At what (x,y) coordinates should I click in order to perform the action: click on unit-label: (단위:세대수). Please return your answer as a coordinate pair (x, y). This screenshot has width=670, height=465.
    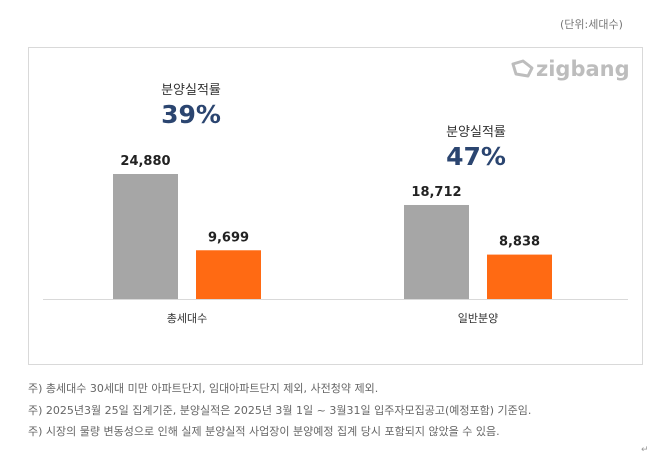
    Looking at the image, I should click on (591, 24).